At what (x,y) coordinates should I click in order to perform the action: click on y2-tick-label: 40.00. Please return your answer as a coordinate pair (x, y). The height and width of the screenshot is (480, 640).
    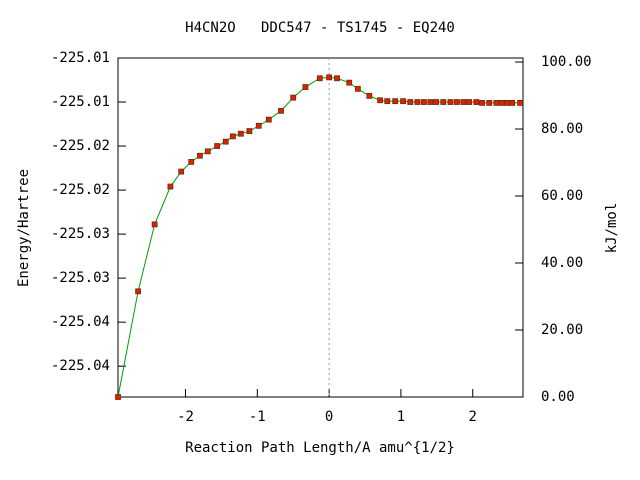
    Looking at the image, I should click on (562, 263).